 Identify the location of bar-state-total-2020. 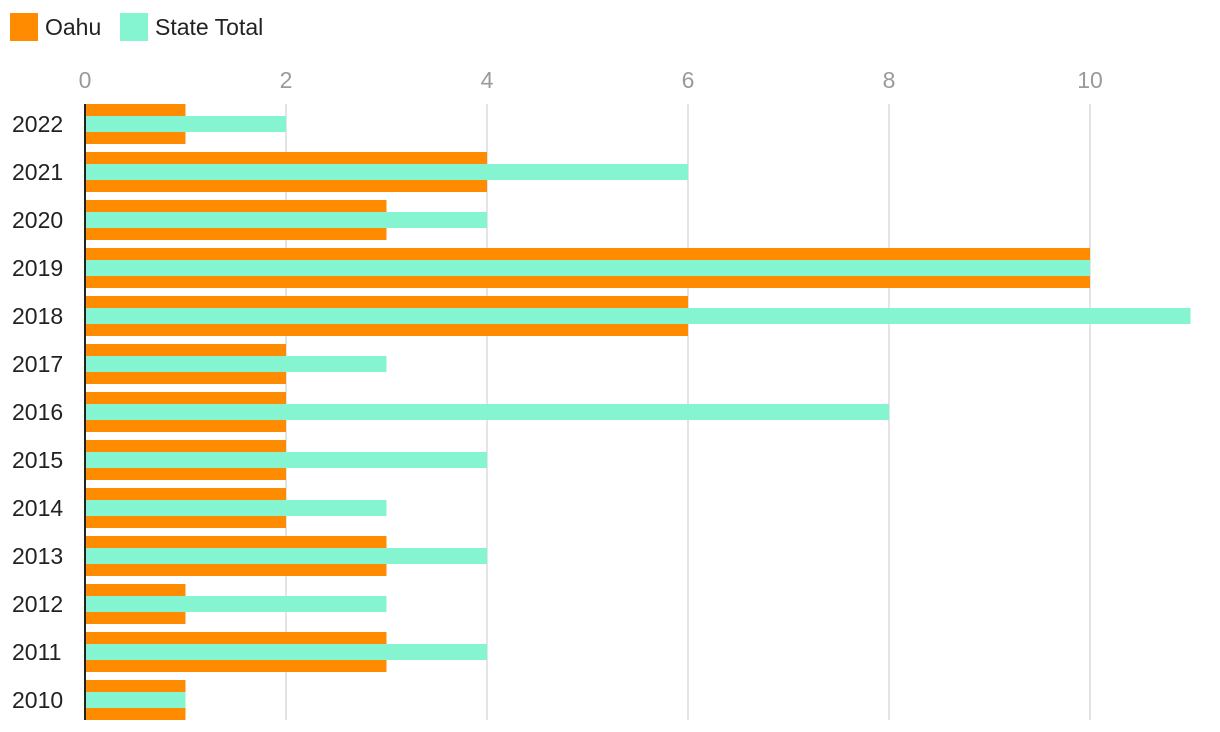
(286, 220).